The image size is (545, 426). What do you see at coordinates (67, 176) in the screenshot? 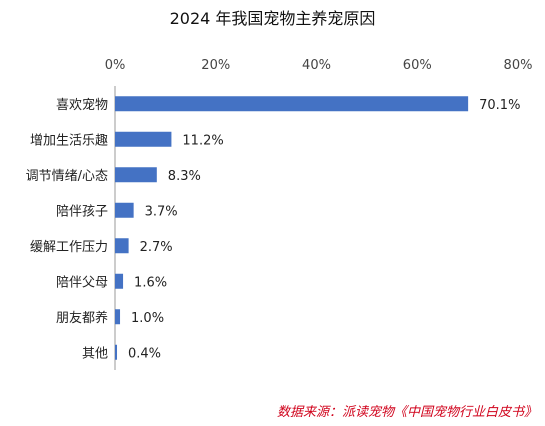
I see `category-label: 调节情绪/心态` at bounding box center [67, 176].